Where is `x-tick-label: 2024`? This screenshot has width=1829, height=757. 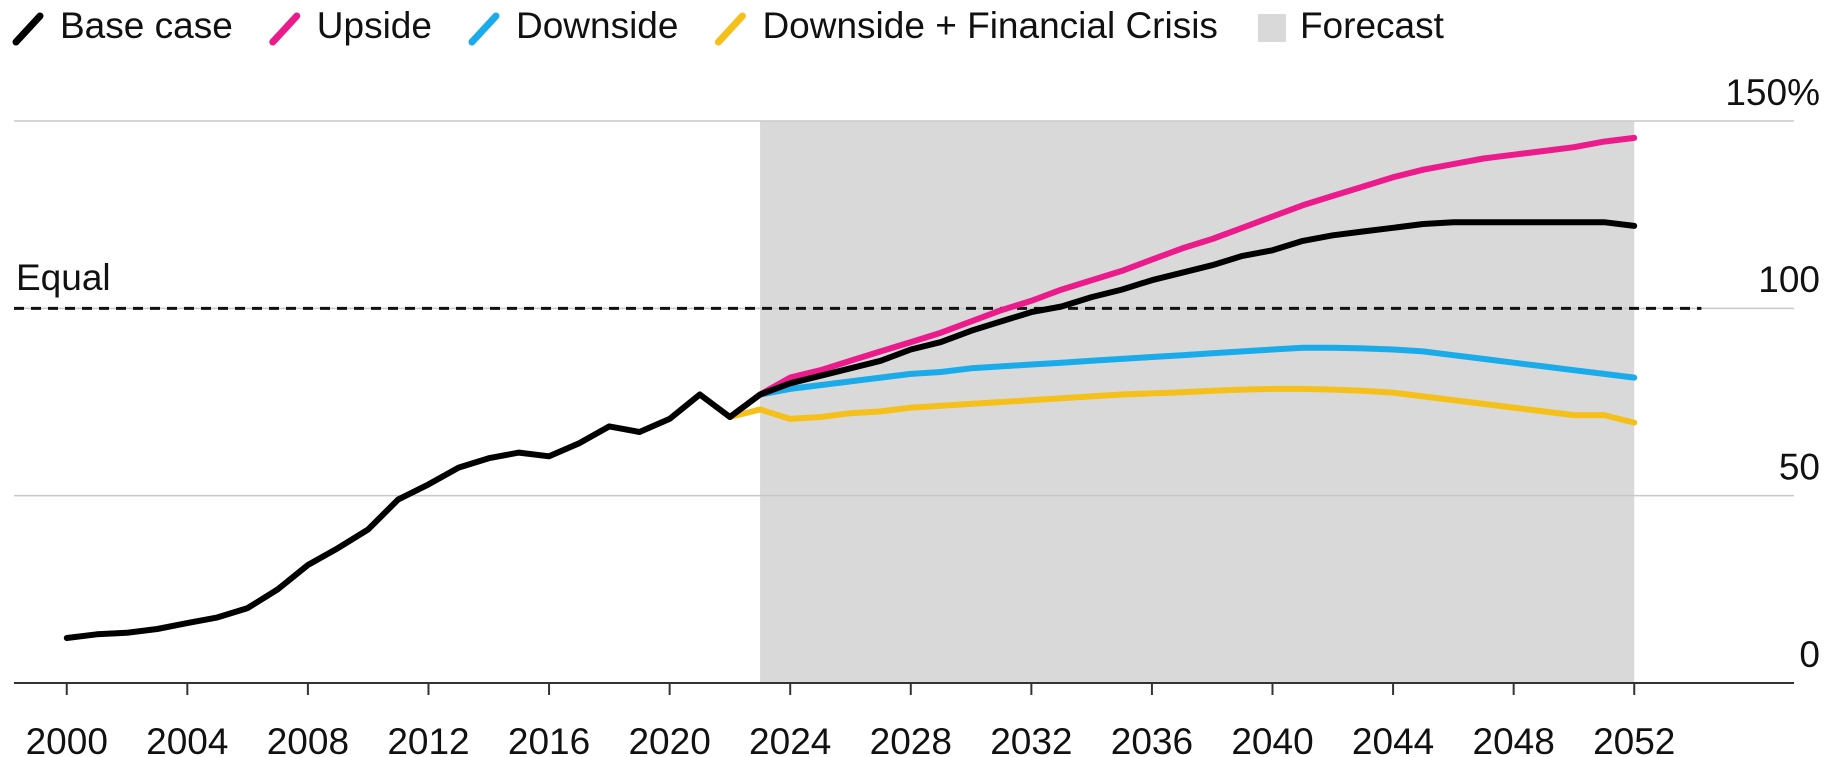 x-tick-label: 2024 is located at coordinates (790, 739).